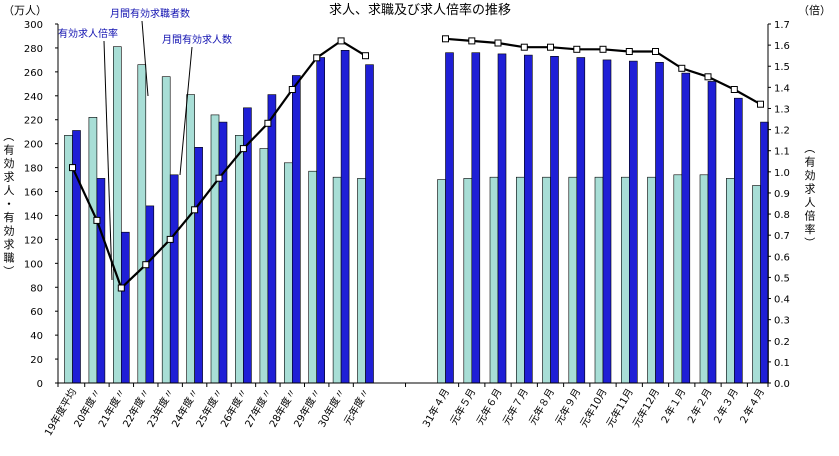  What do you see at coordinates (462, 406) in the screenshot?
I see `x-tick-label: 元年５月` at bounding box center [462, 406].